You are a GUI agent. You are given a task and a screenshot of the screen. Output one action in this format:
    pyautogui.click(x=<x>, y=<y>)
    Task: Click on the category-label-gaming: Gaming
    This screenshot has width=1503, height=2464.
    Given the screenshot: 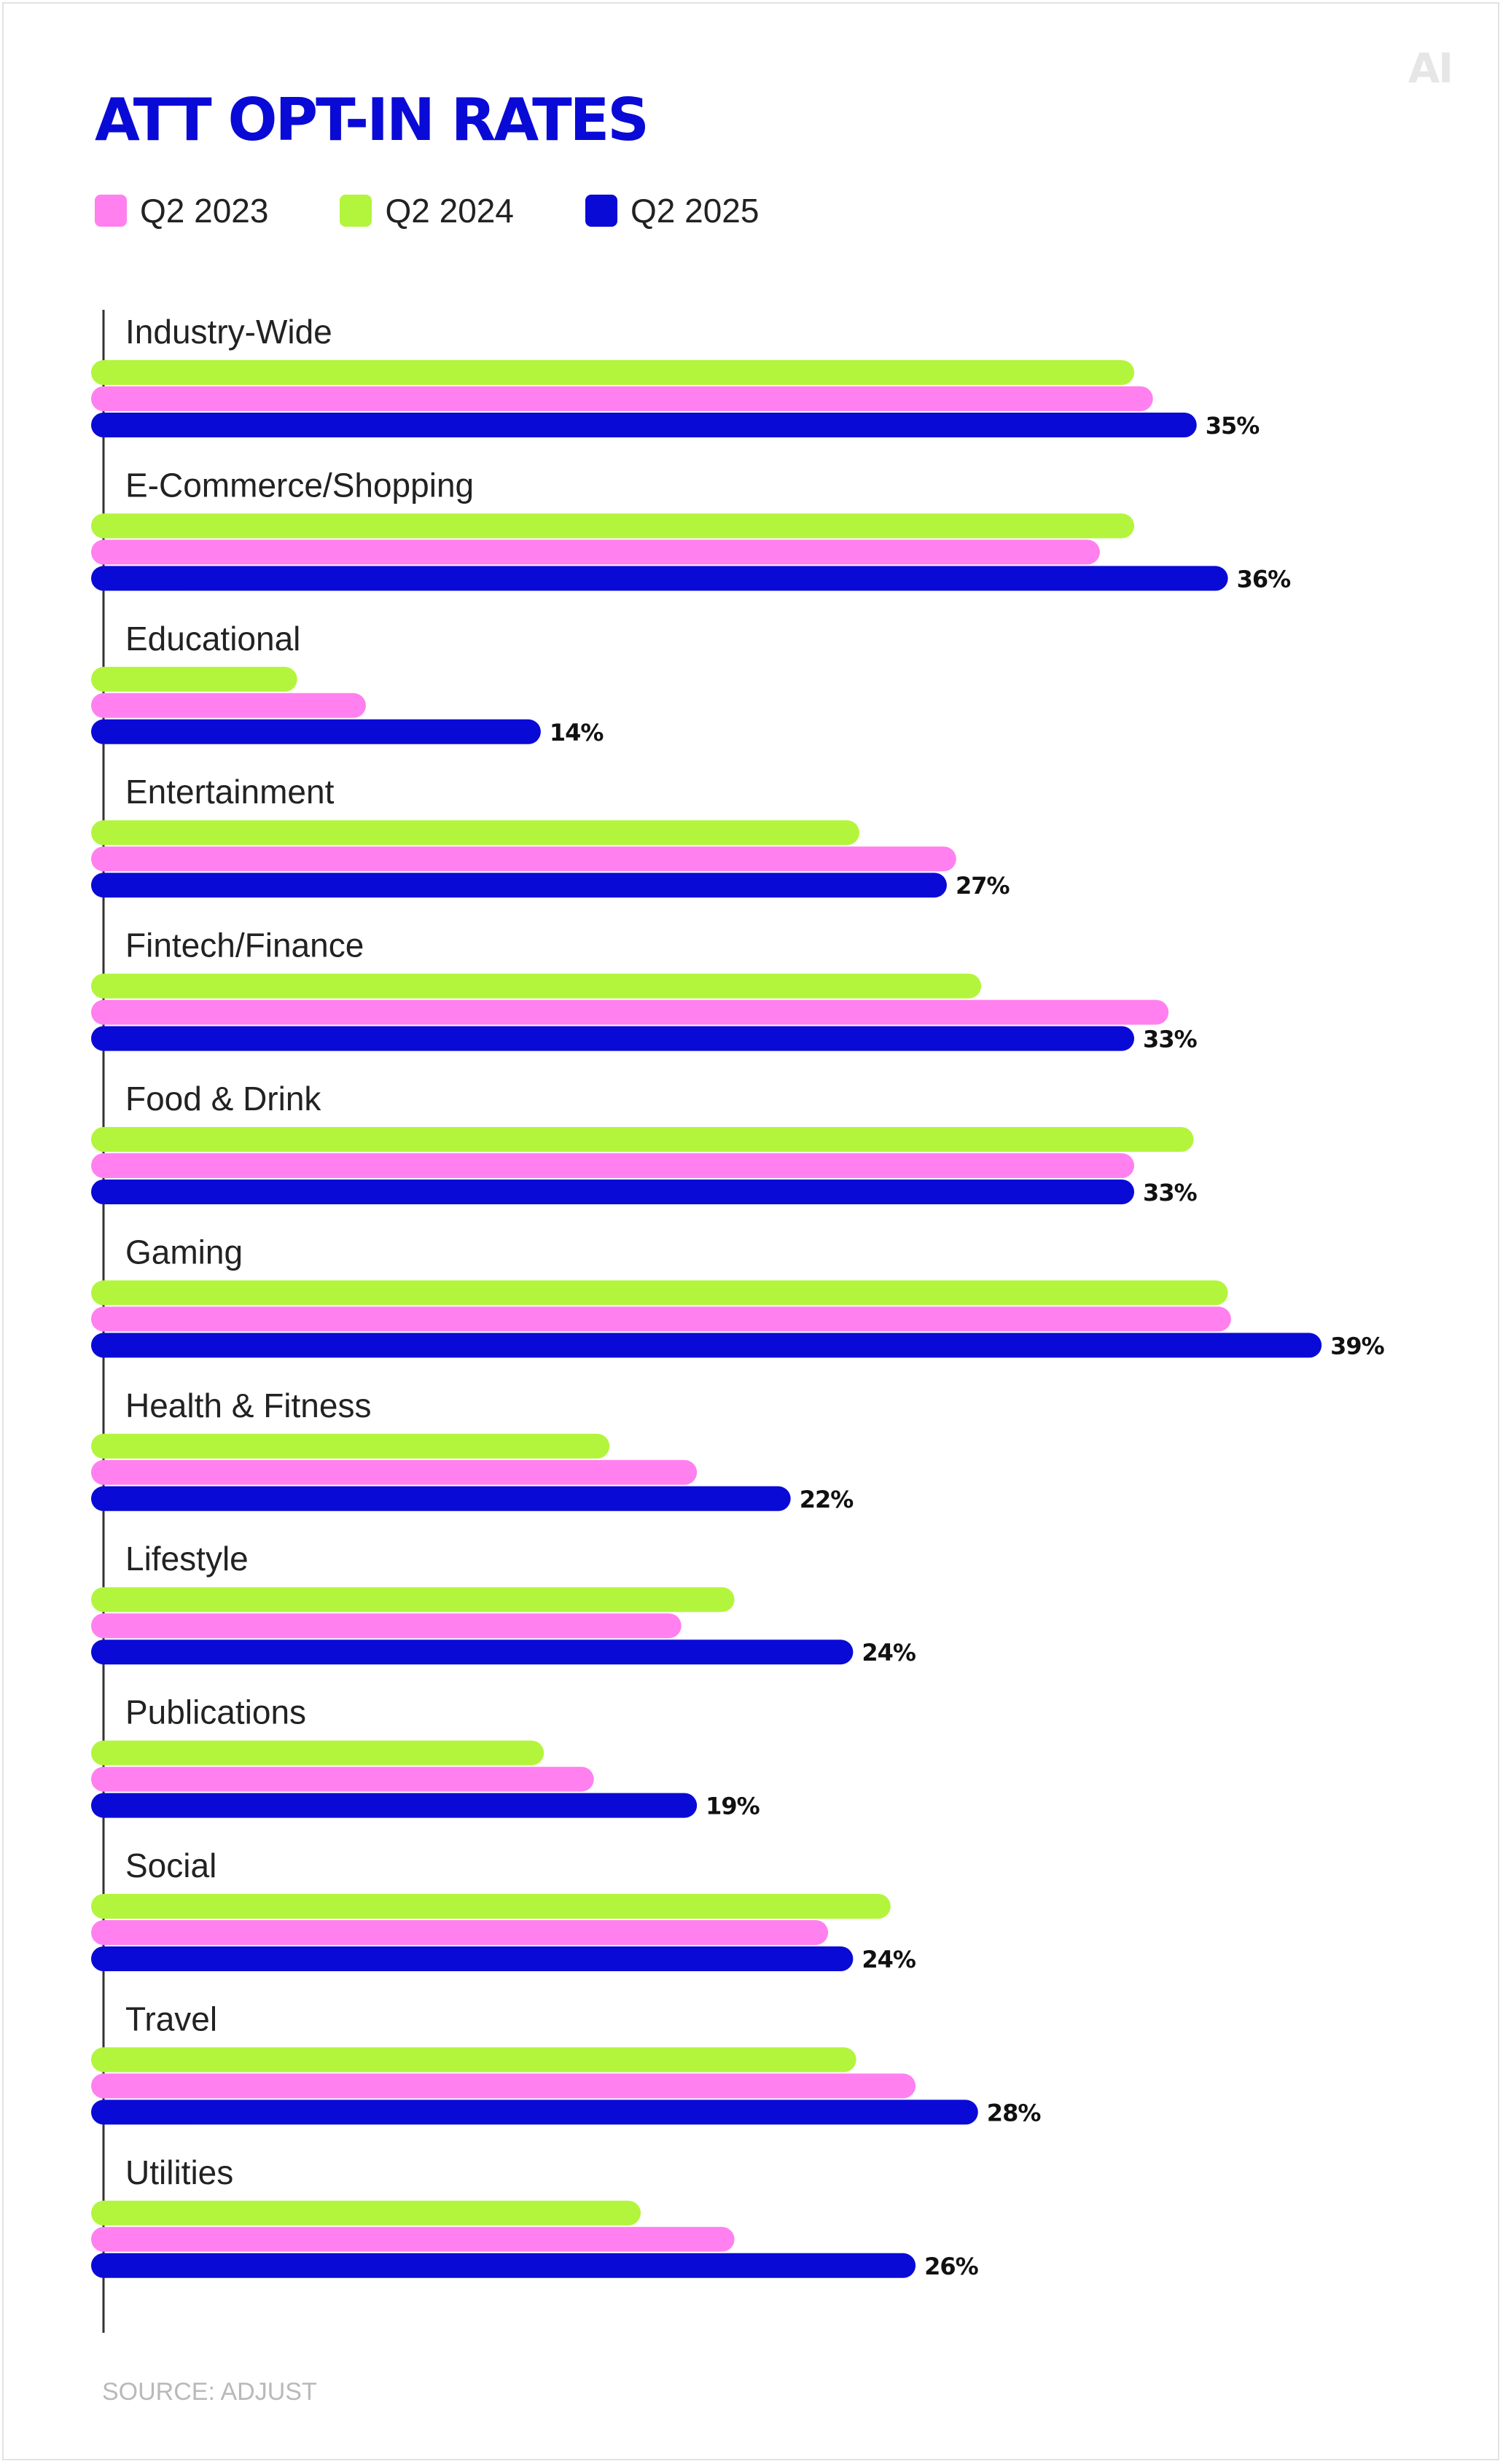 What is the action you would take?
    pyautogui.click(x=184, y=1252)
    